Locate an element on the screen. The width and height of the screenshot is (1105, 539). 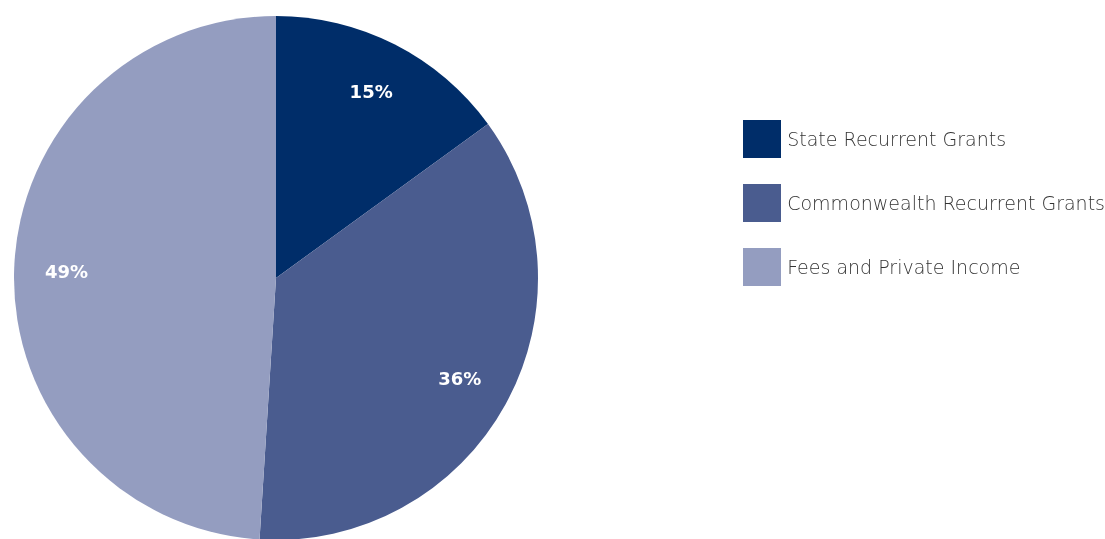
data-label: 15% is located at coordinates (371, 91).